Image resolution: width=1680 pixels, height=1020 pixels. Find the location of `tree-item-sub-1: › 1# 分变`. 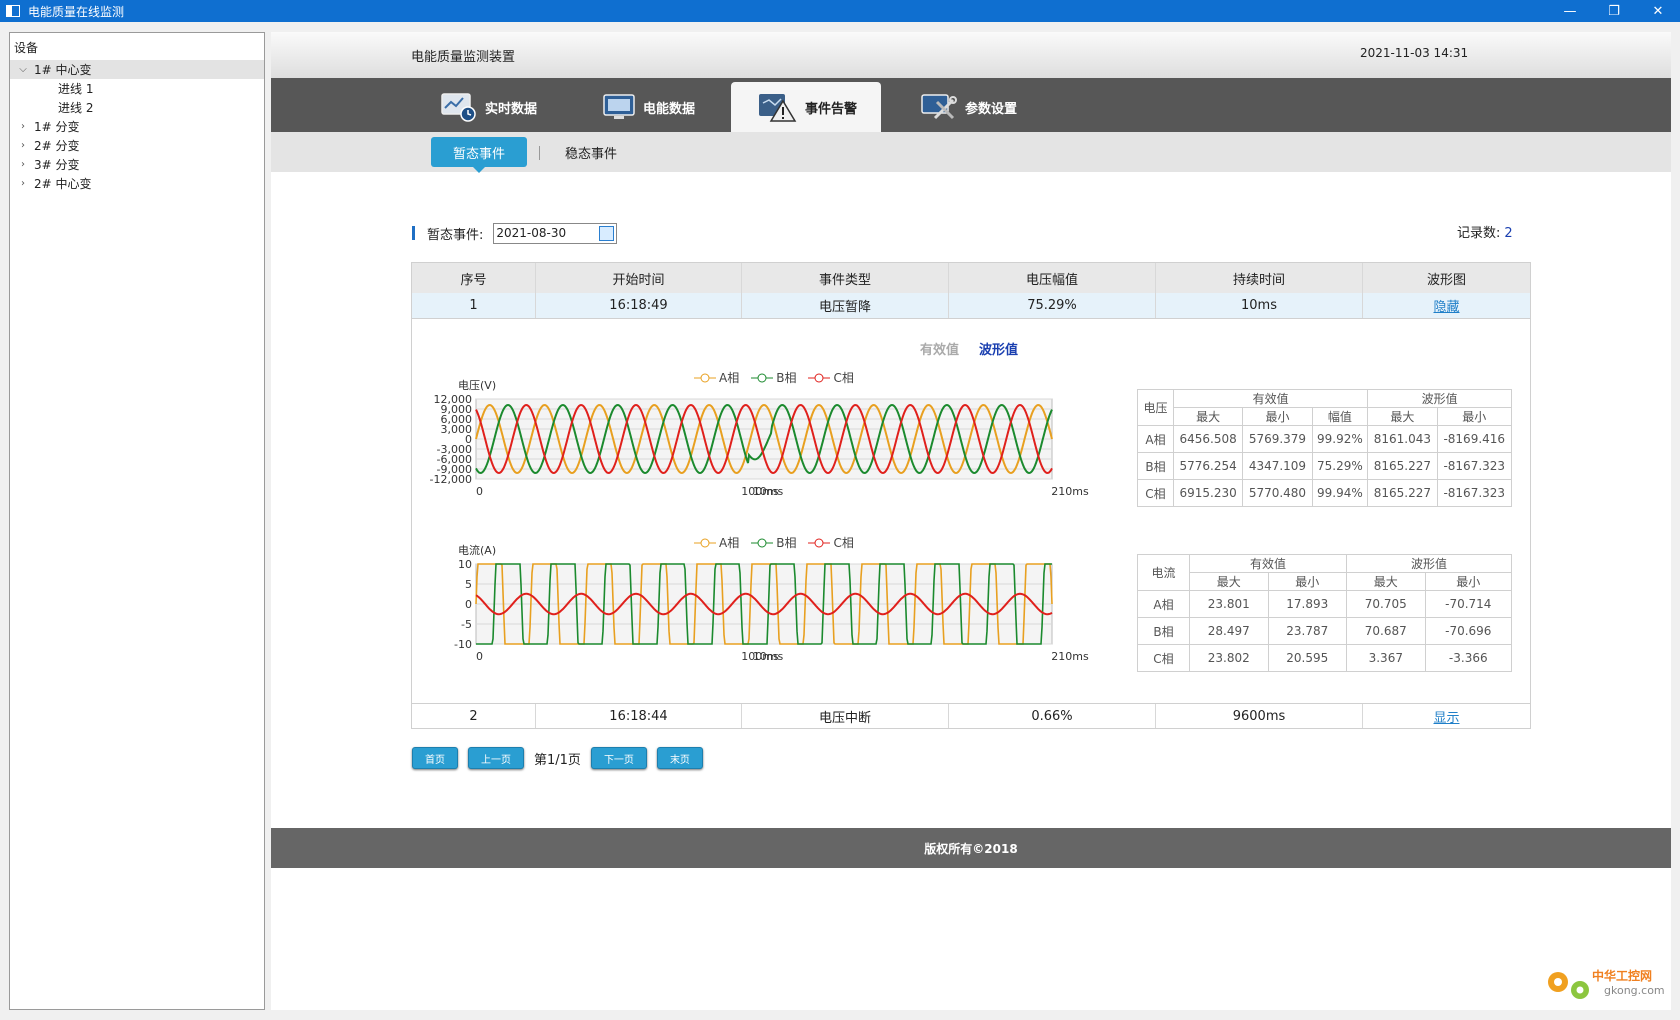

tree-item-sub-1: › 1# 分变 is located at coordinates (137, 126).